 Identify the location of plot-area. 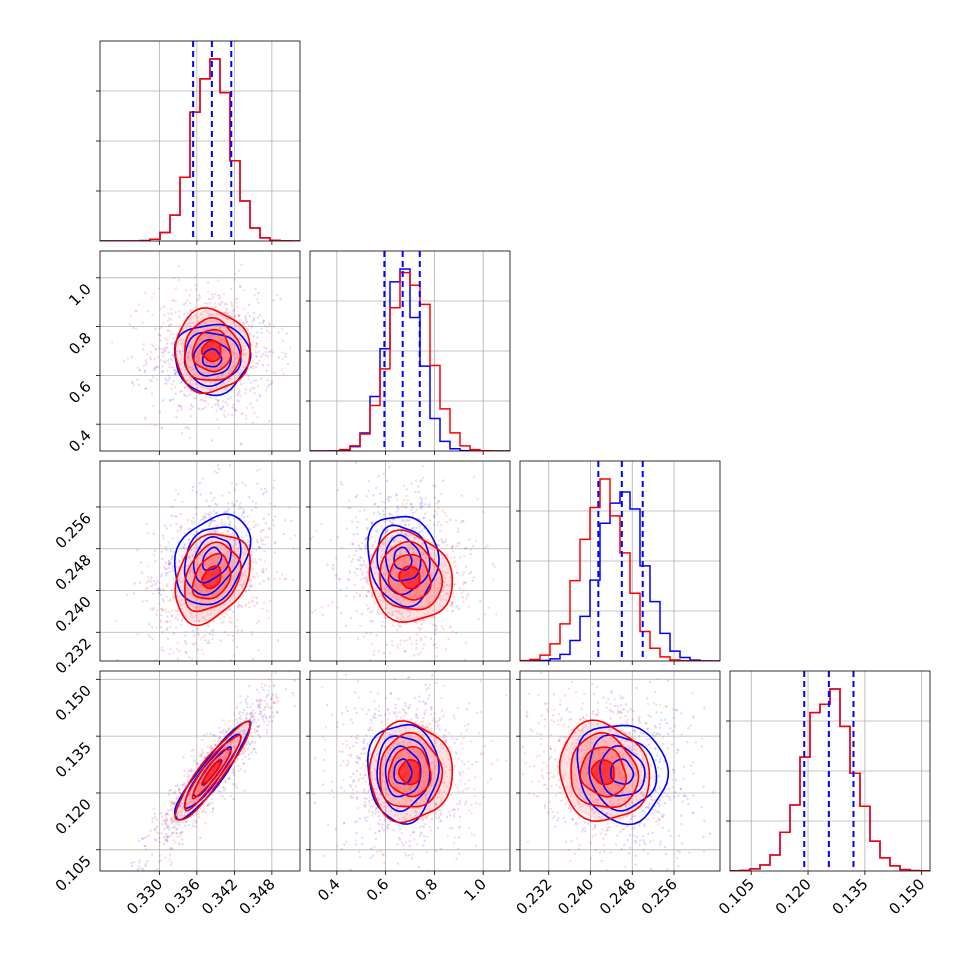
(410, 561).